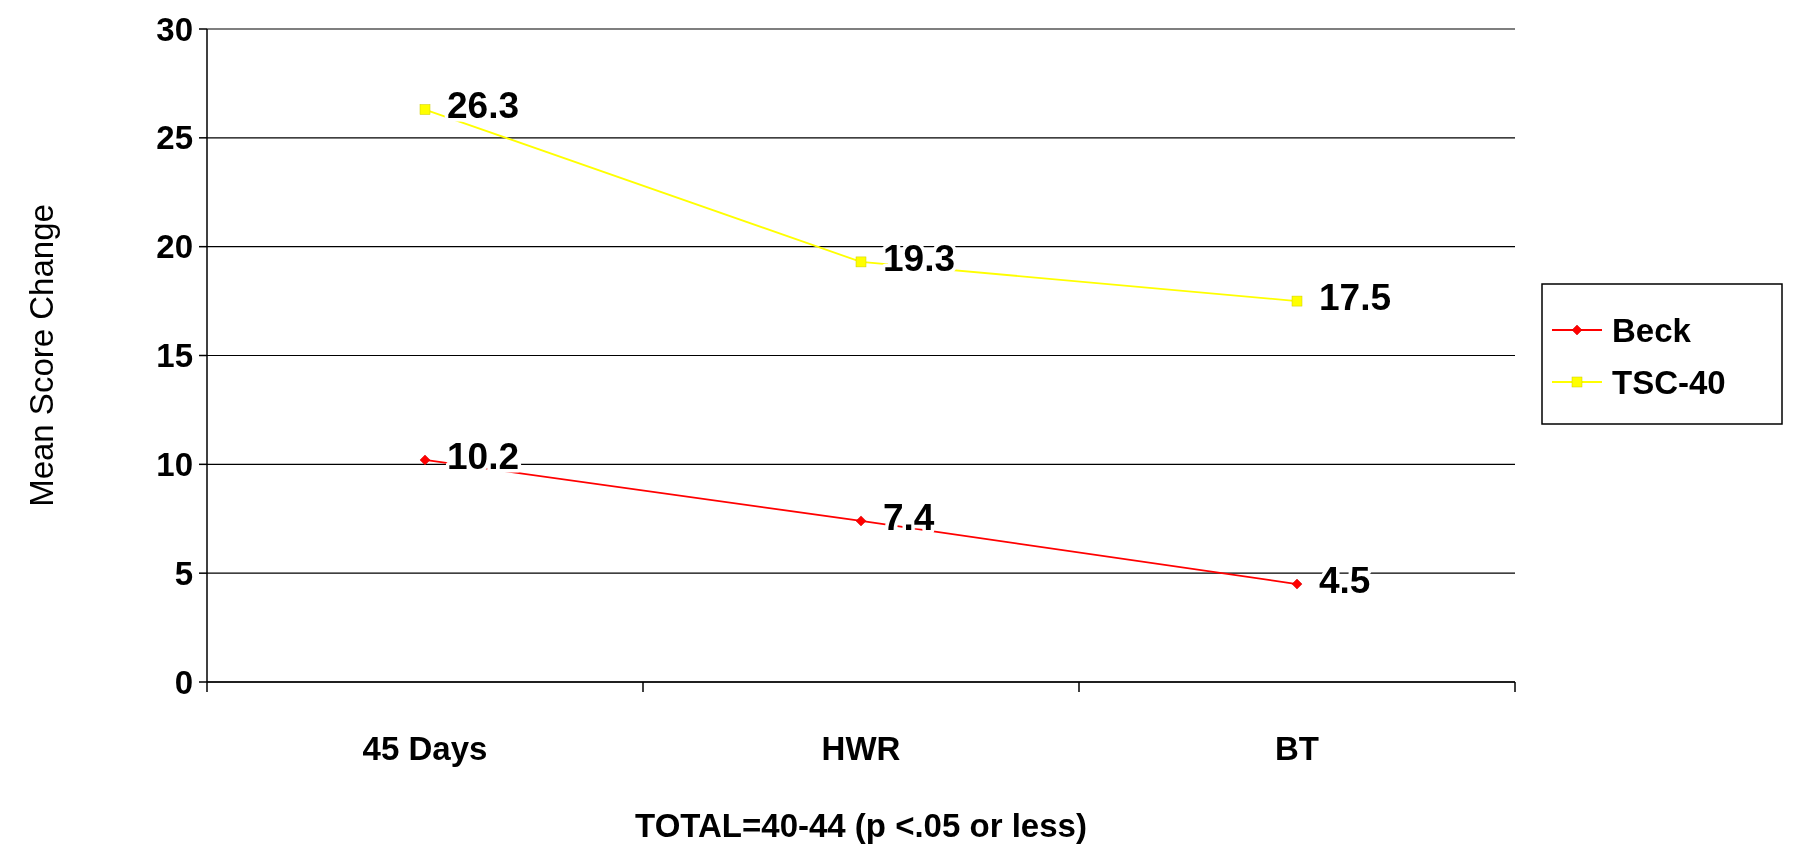 The width and height of the screenshot is (1802, 862). Describe the element at coordinates (1297, 748) in the screenshot. I see `x-tick-label: BT` at that location.